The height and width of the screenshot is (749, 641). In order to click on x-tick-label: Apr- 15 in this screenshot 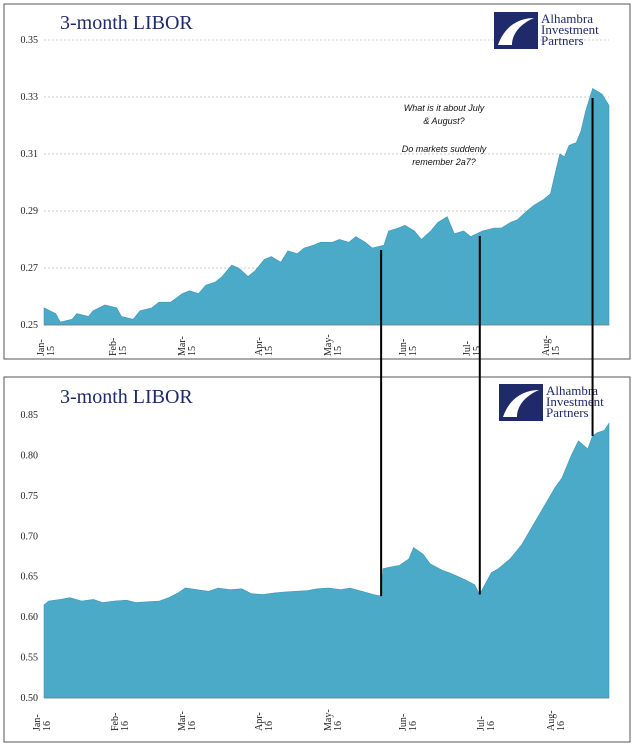, I will do `click(264, 346)`.